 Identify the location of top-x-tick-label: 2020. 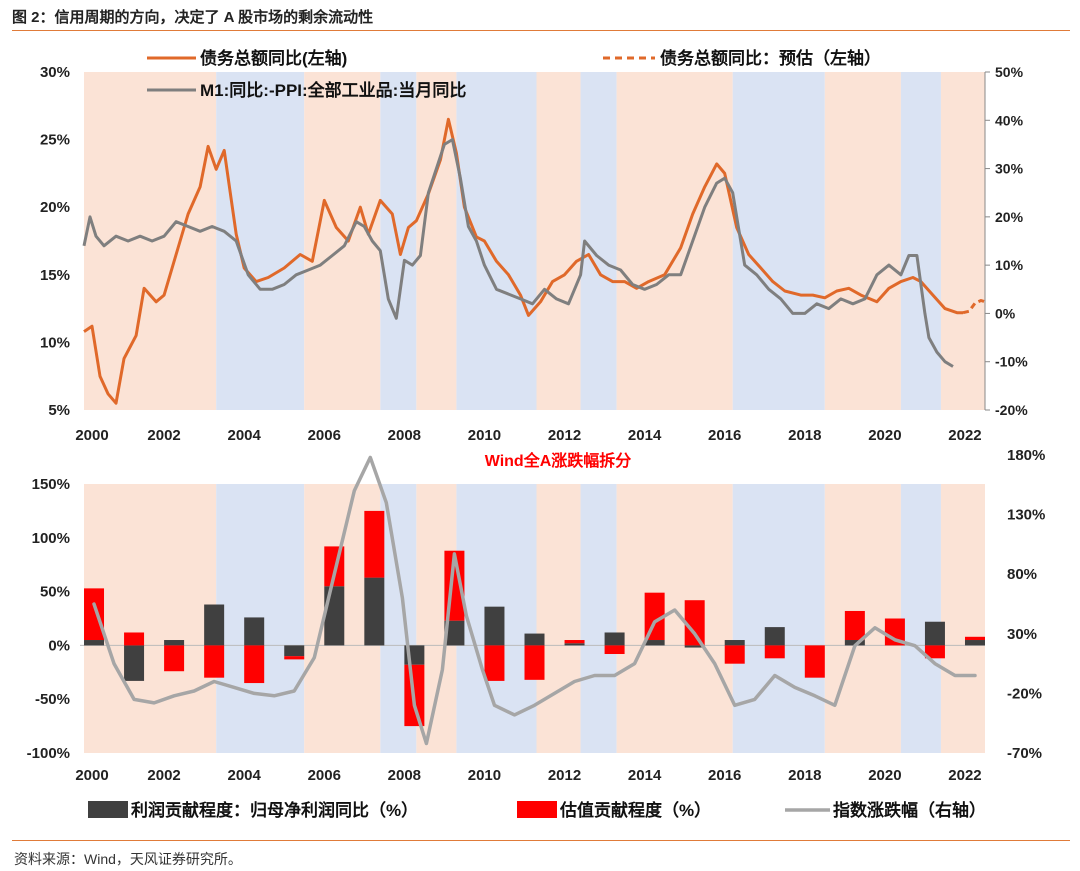
(884, 435).